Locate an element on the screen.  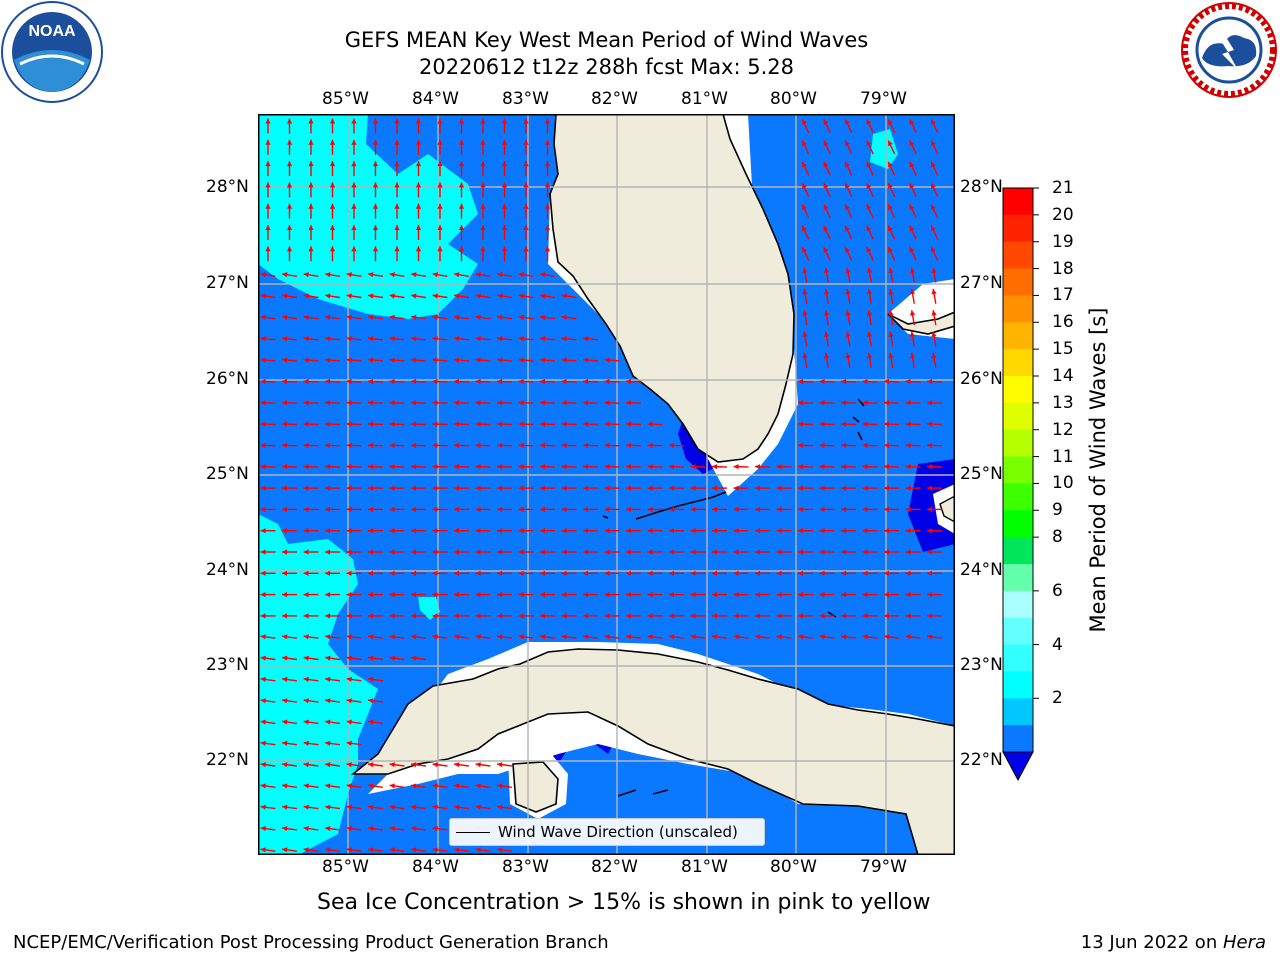
lon-label-bottom: 84°W is located at coordinates (435, 867).